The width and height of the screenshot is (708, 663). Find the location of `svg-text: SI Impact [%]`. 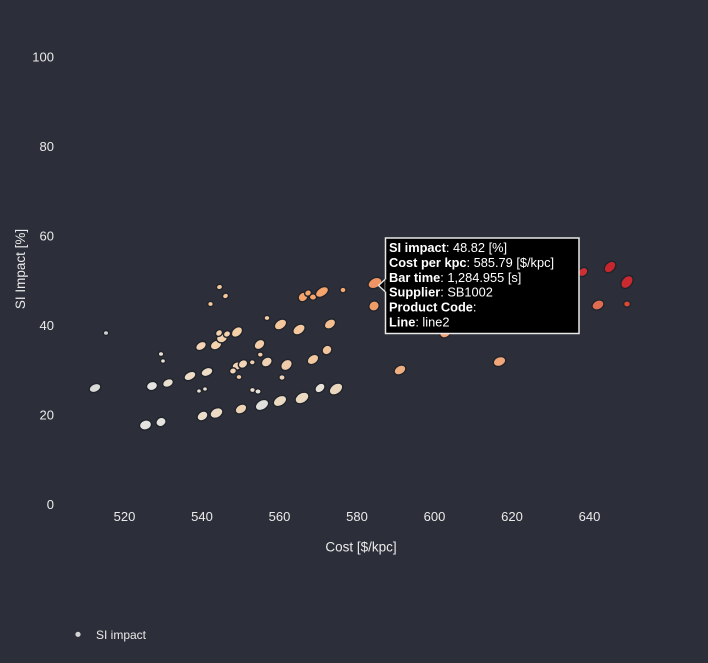

svg-text: SI Impact [%] is located at coordinates (20, 269).